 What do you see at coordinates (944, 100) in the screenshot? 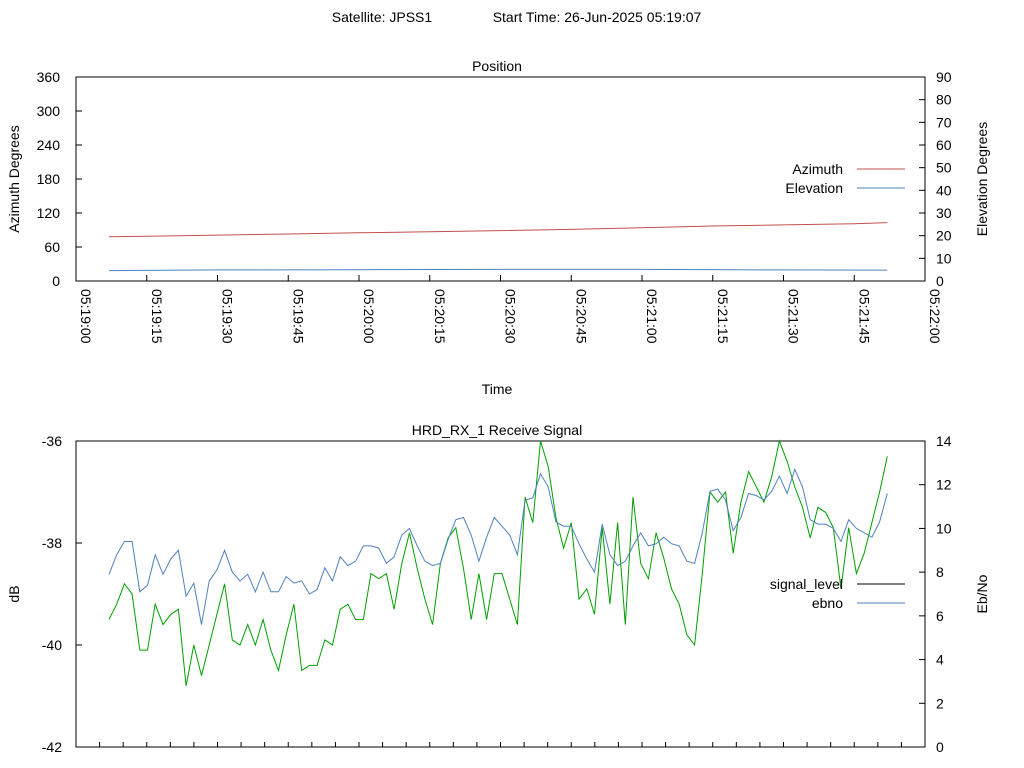
I see `y-tick-label-right: 80` at bounding box center [944, 100].